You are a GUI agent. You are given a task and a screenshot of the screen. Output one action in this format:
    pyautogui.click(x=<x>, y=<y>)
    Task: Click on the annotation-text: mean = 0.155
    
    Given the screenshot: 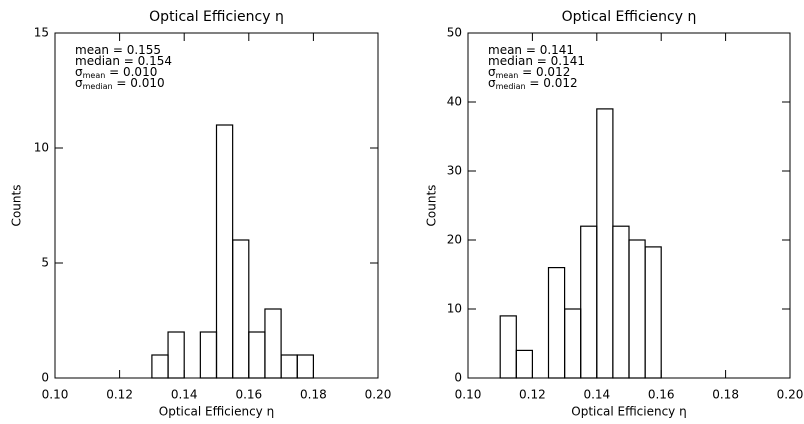 What is the action you would take?
    pyautogui.click(x=118, y=50)
    